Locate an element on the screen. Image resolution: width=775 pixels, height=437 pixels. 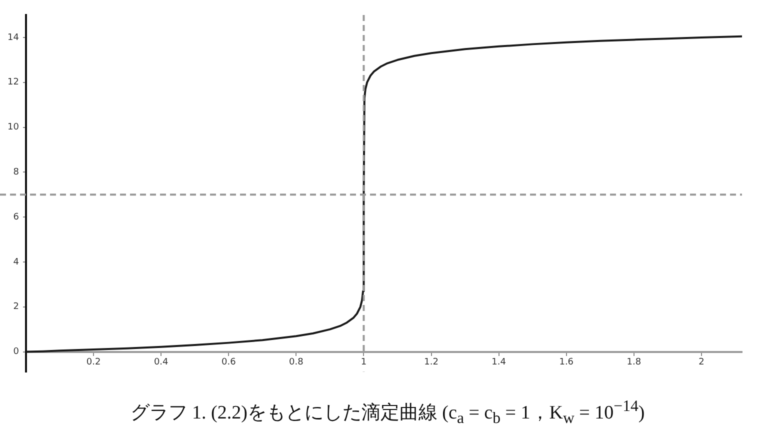
y-tick-label: 8 is located at coordinates (16, 173).